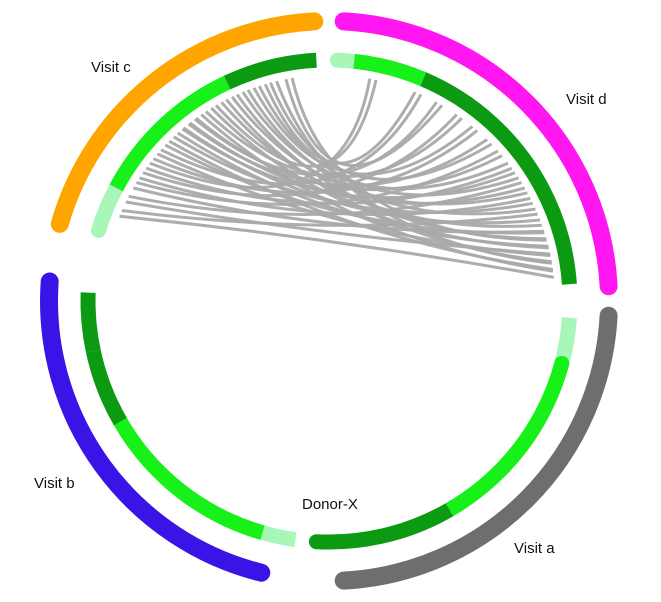 The height and width of the screenshot is (602, 661). I want to click on group-label-visit-c: Visit c, so click(111, 67).